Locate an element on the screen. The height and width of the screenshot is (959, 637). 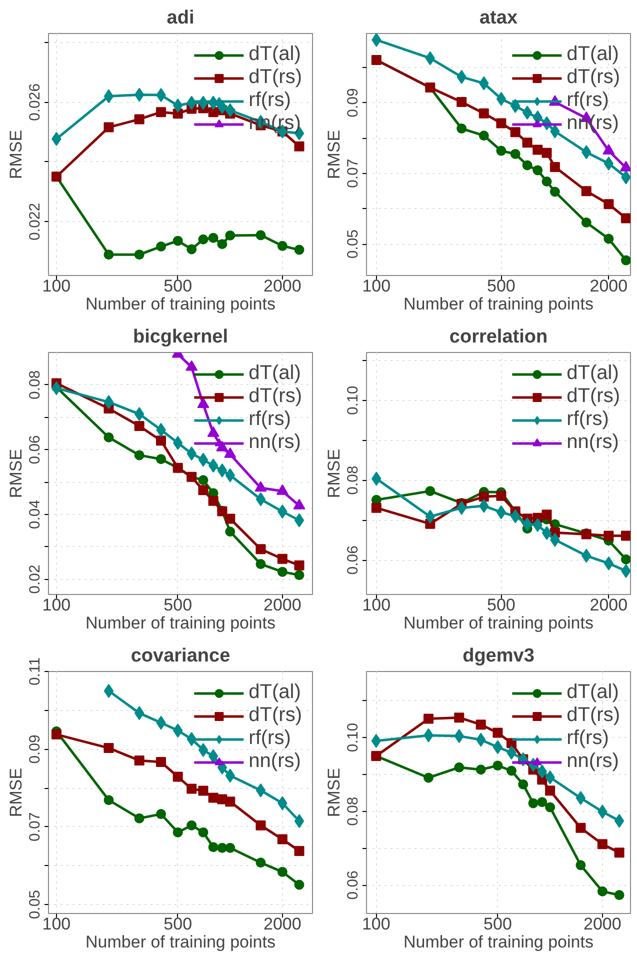
chart-title: adi is located at coordinates (180, 18).